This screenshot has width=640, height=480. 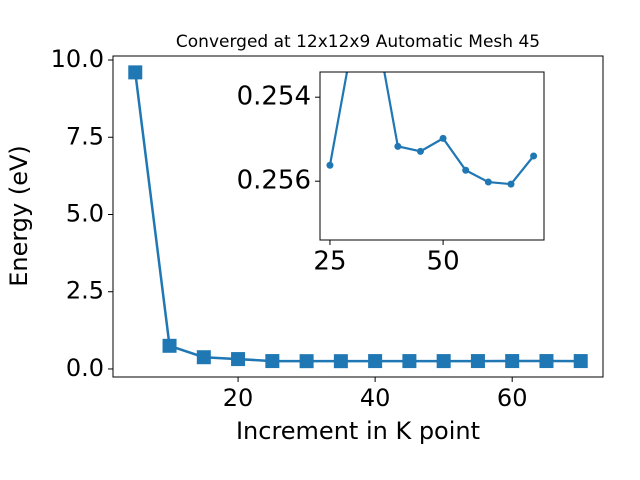 What do you see at coordinates (85, 136) in the screenshot?
I see `y-tick-label: 7.5` at bounding box center [85, 136].